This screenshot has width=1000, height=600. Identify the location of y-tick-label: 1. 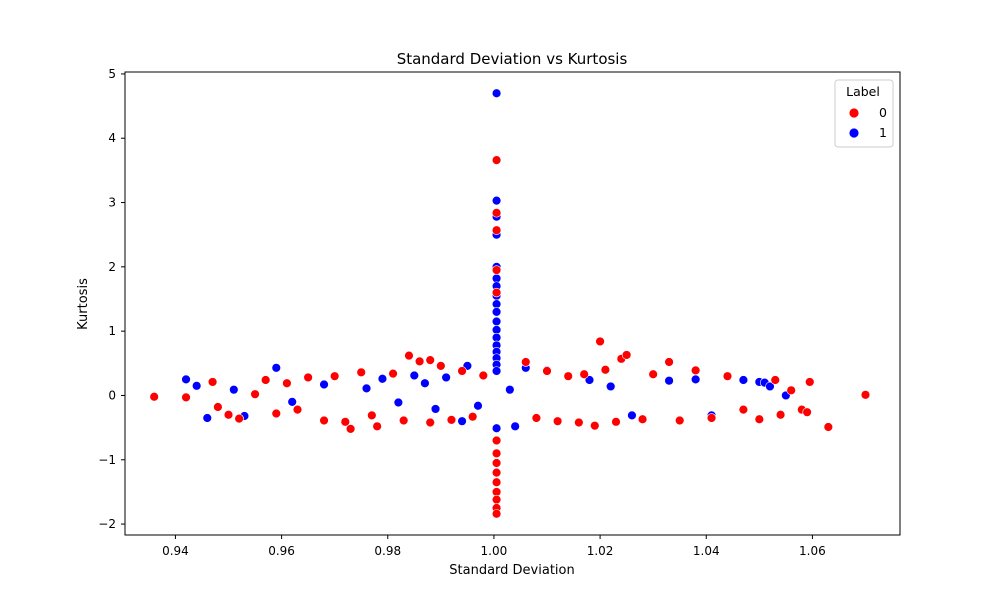
(112, 331).